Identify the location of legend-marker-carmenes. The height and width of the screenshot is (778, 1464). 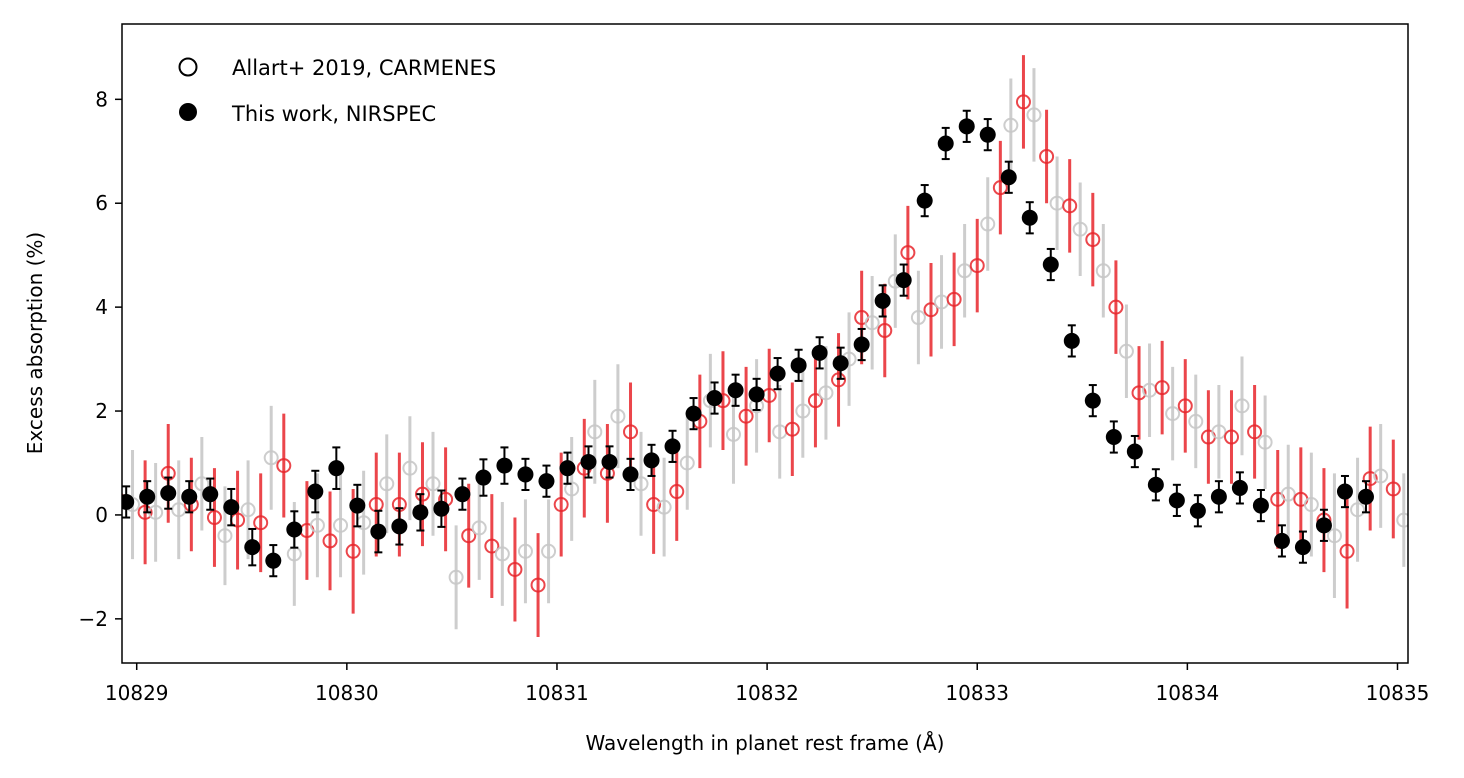
(188, 67).